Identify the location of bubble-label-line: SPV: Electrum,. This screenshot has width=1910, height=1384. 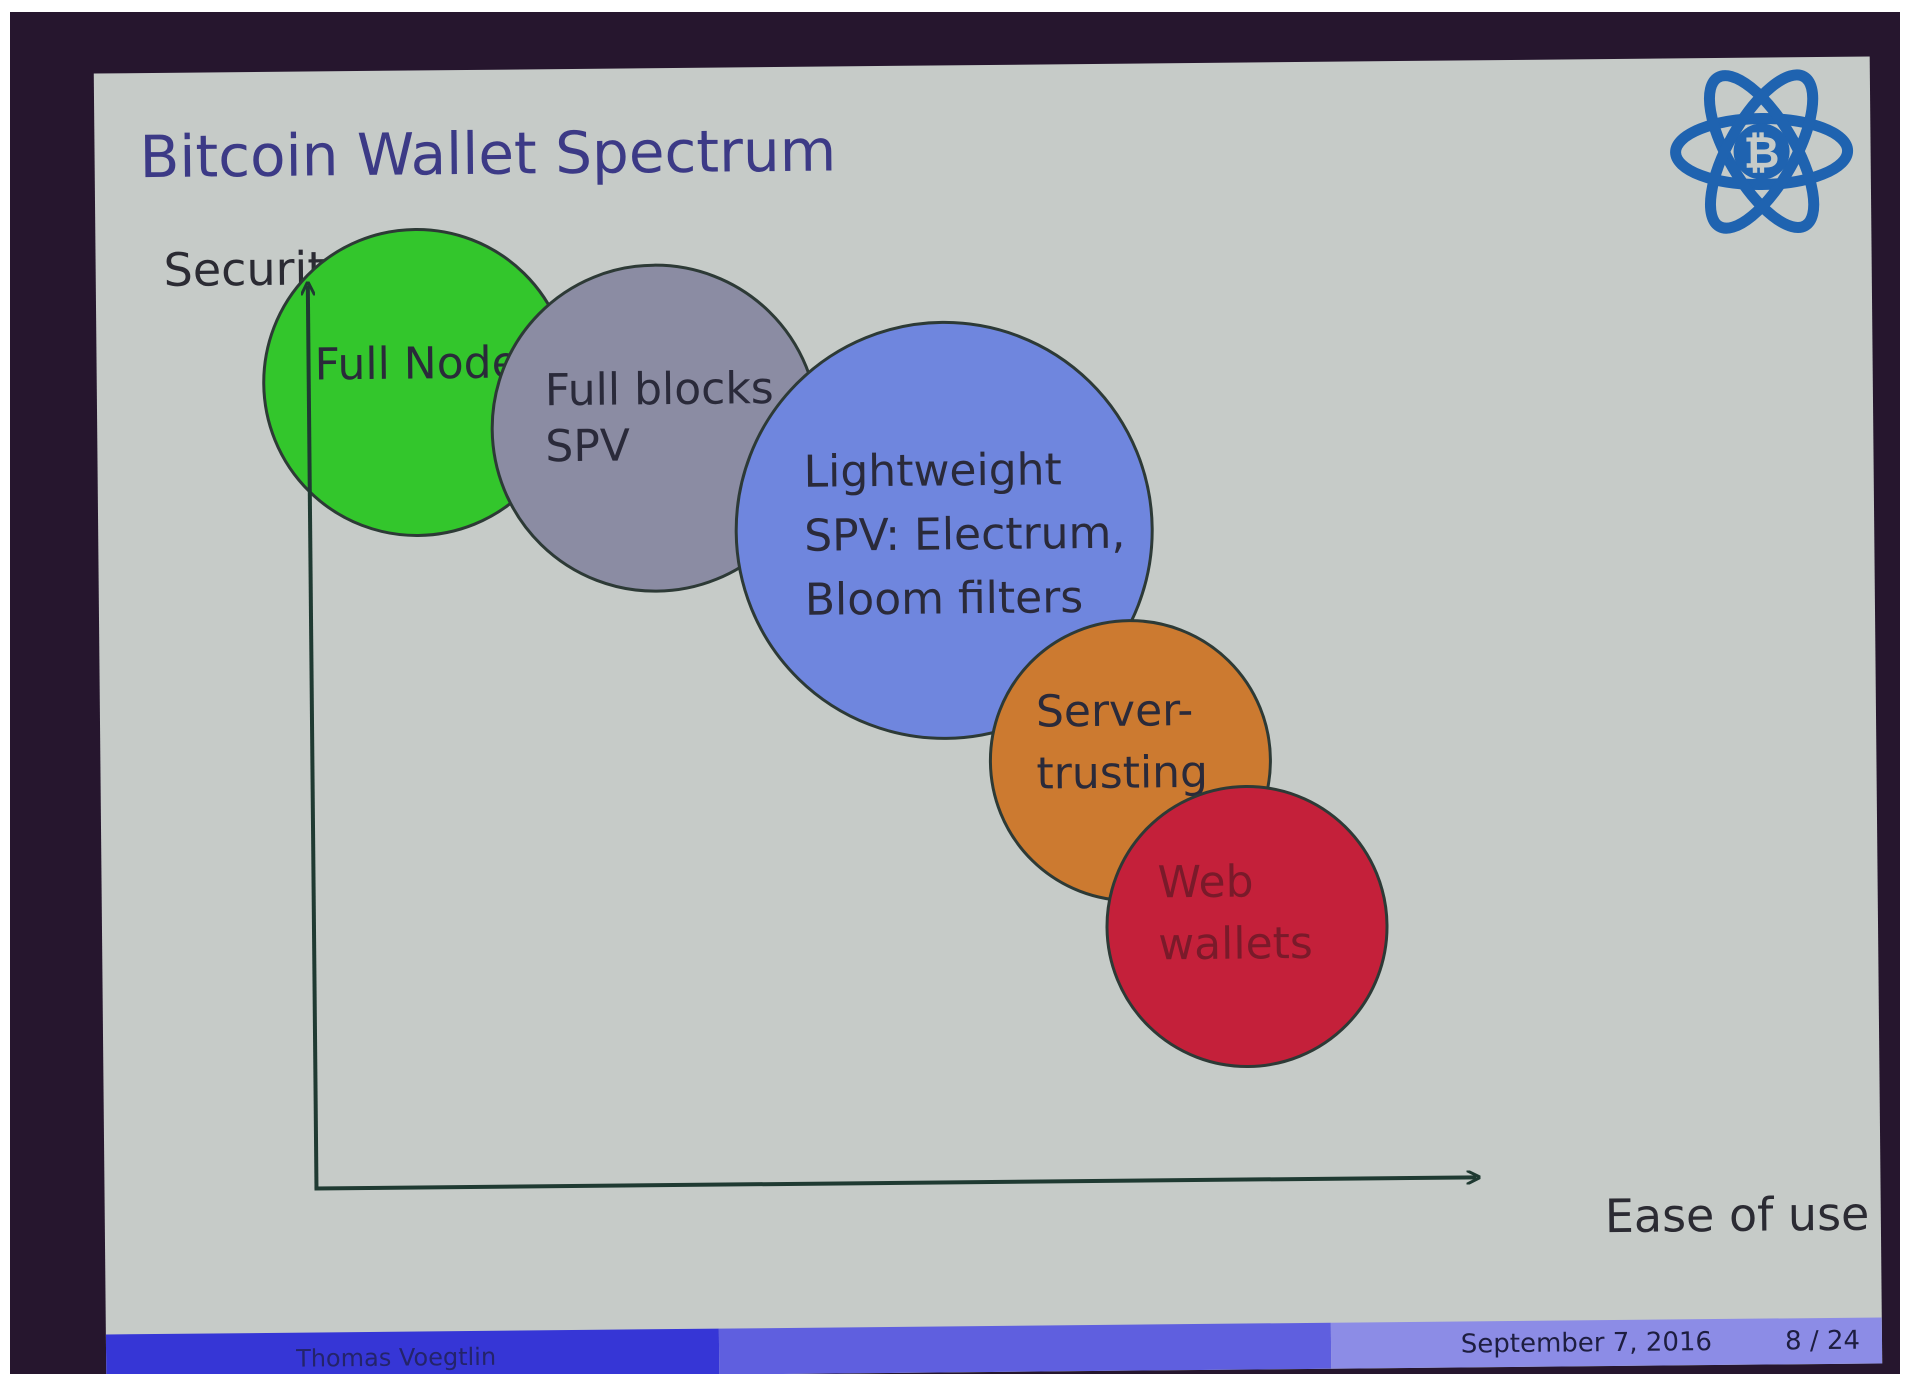
(965, 535).